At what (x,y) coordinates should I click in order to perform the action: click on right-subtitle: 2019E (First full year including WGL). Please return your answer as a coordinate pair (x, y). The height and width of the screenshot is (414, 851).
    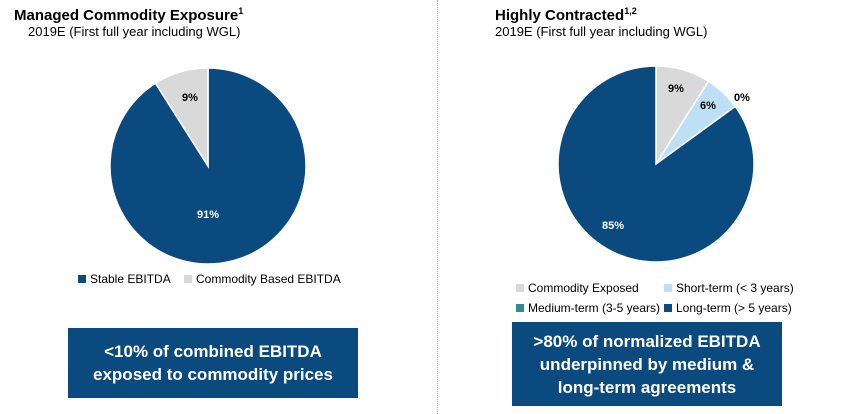
    Looking at the image, I should click on (601, 31).